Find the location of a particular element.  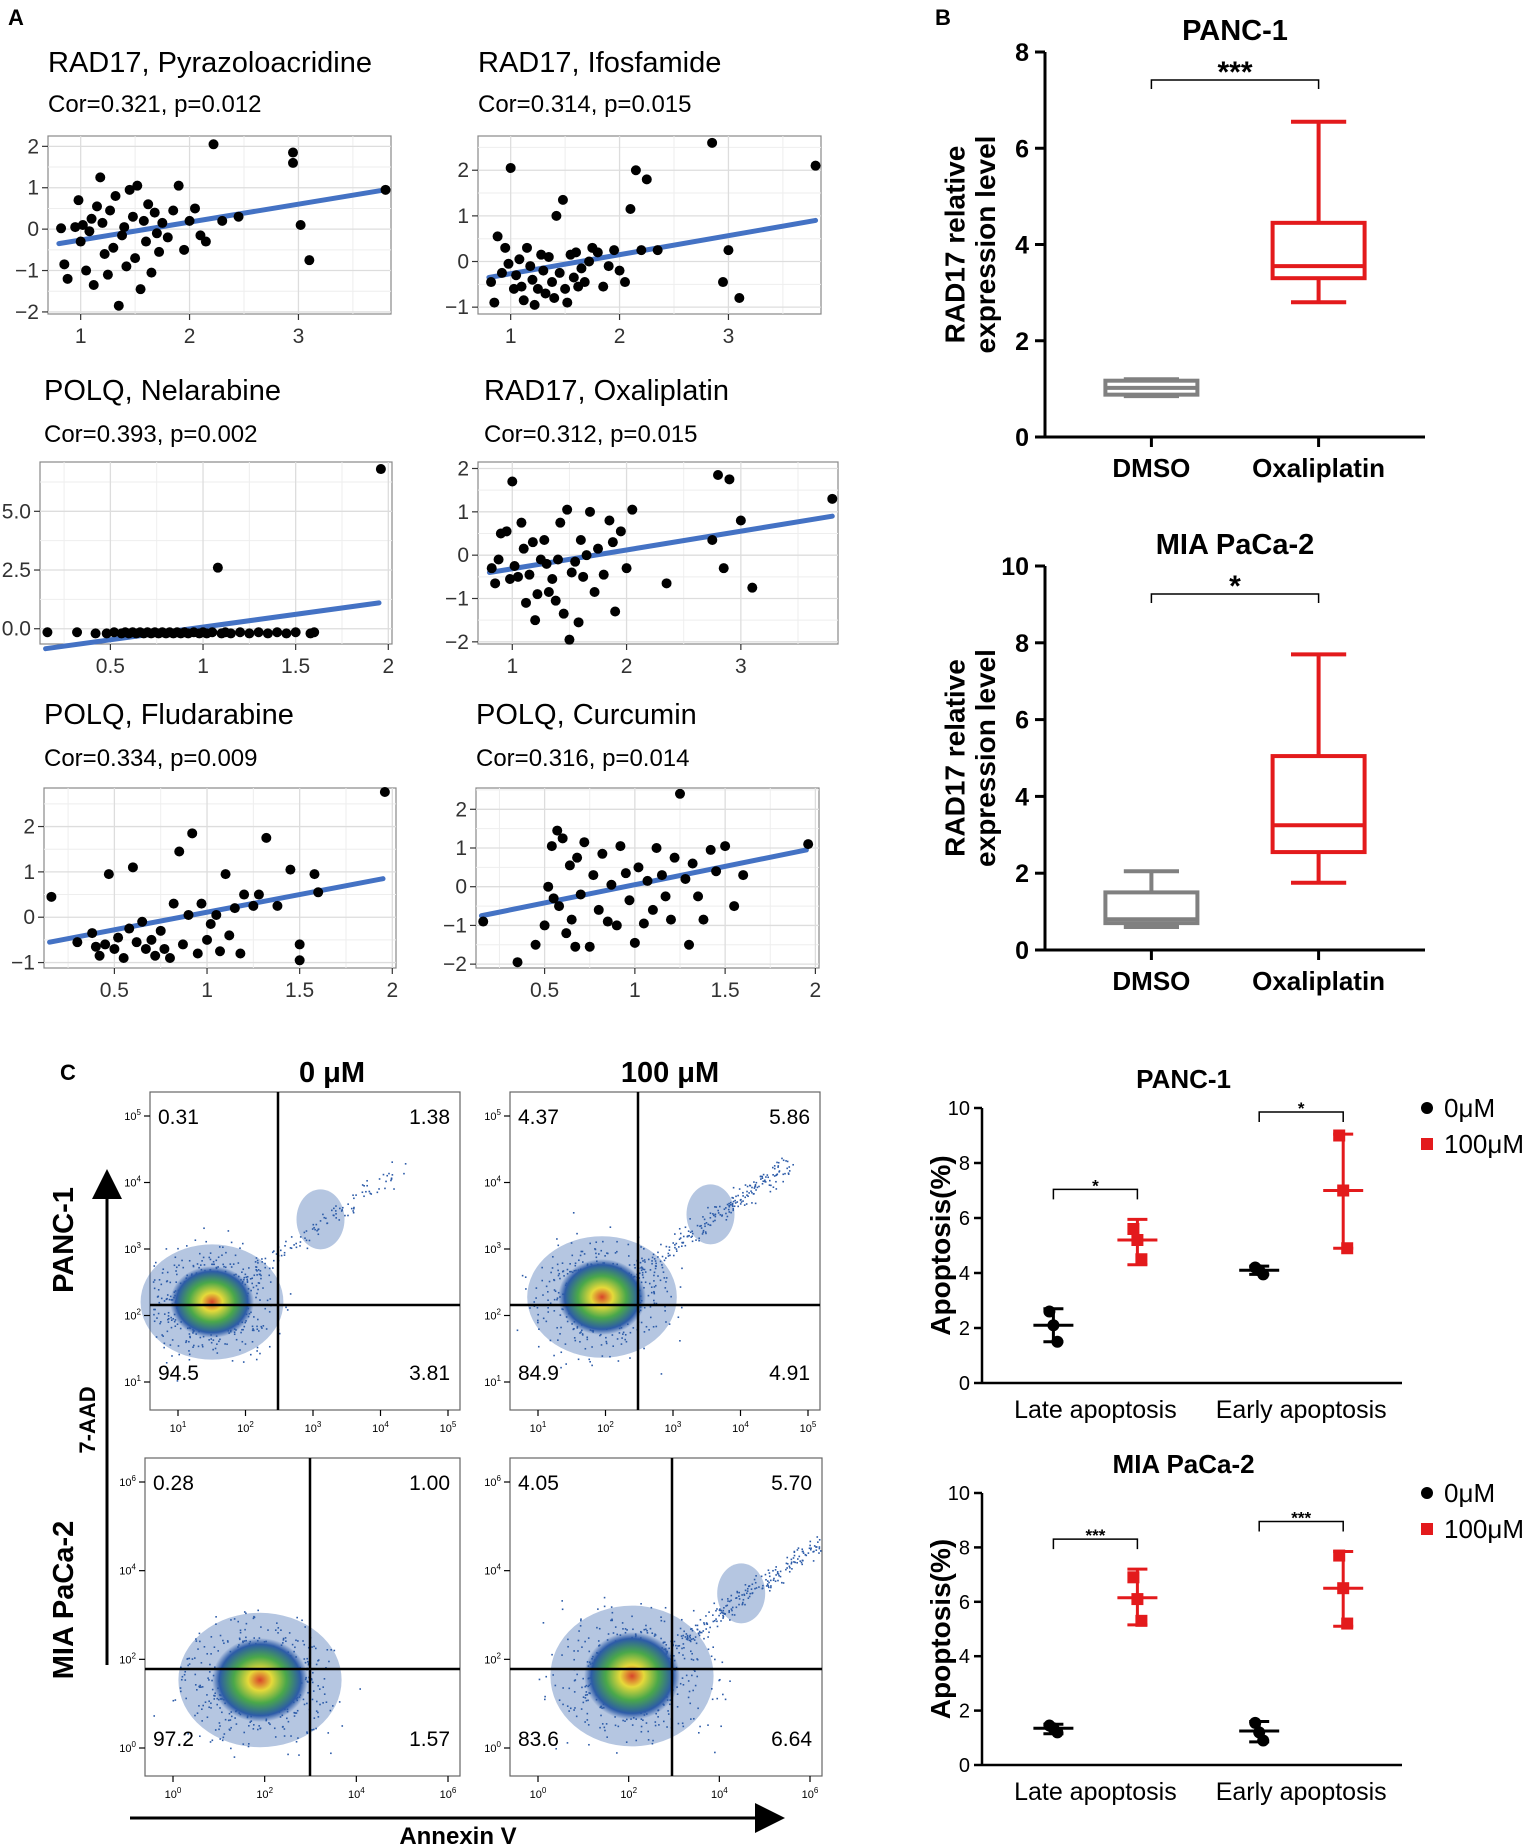

quadrant-ur-value: 5.70 is located at coordinates (791, 1483).